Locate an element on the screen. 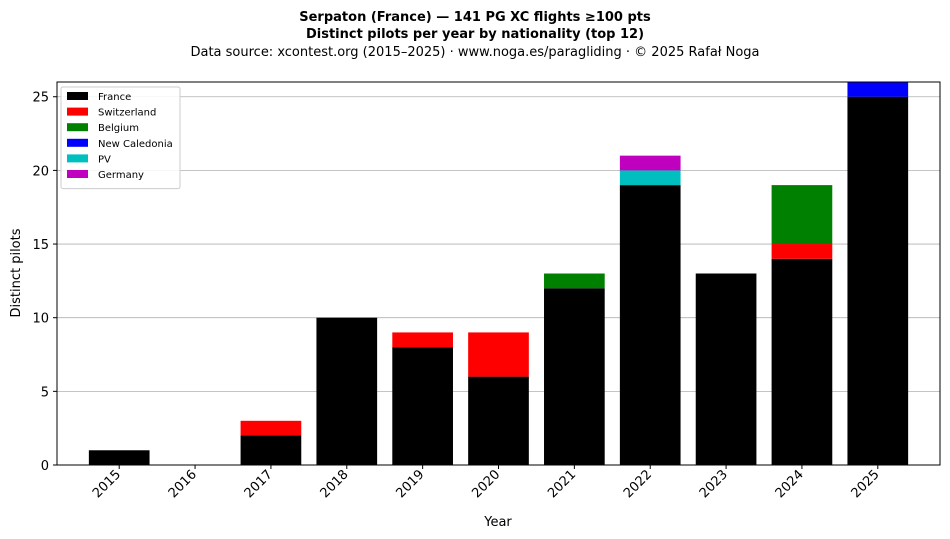 Image resolution: width=950 pixels, height=539 pixels. x-tick-label: 2025 is located at coordinates (866, 484).